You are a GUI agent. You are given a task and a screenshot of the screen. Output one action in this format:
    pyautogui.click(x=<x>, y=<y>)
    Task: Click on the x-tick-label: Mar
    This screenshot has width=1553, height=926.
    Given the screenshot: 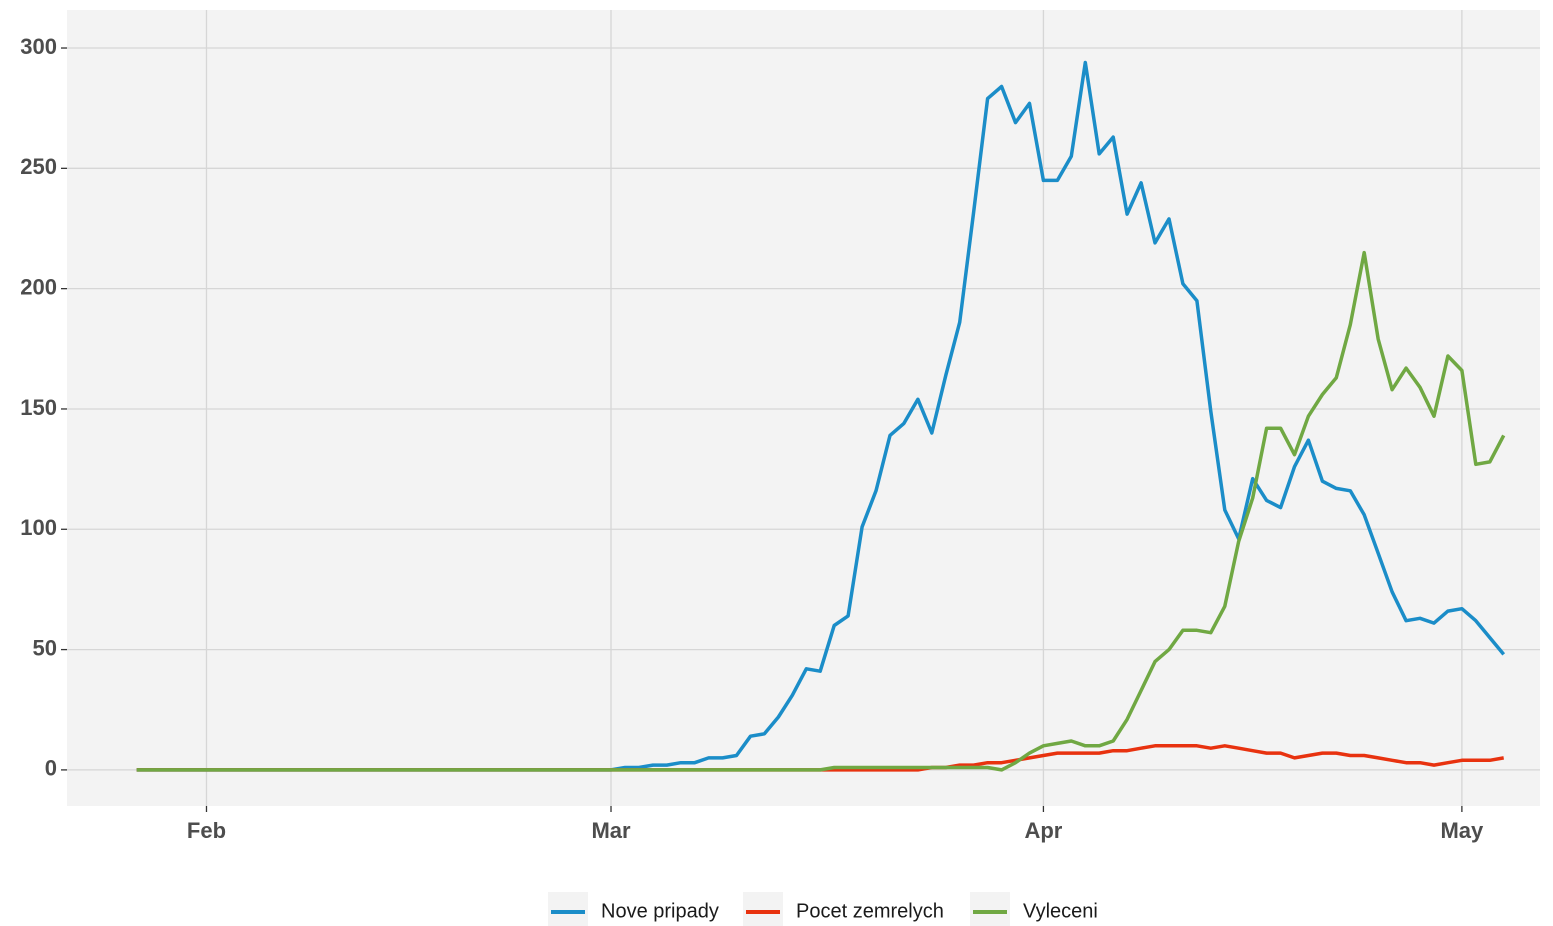 What is the action you would take?
    pyautogui.click(x=611, y=830)
    